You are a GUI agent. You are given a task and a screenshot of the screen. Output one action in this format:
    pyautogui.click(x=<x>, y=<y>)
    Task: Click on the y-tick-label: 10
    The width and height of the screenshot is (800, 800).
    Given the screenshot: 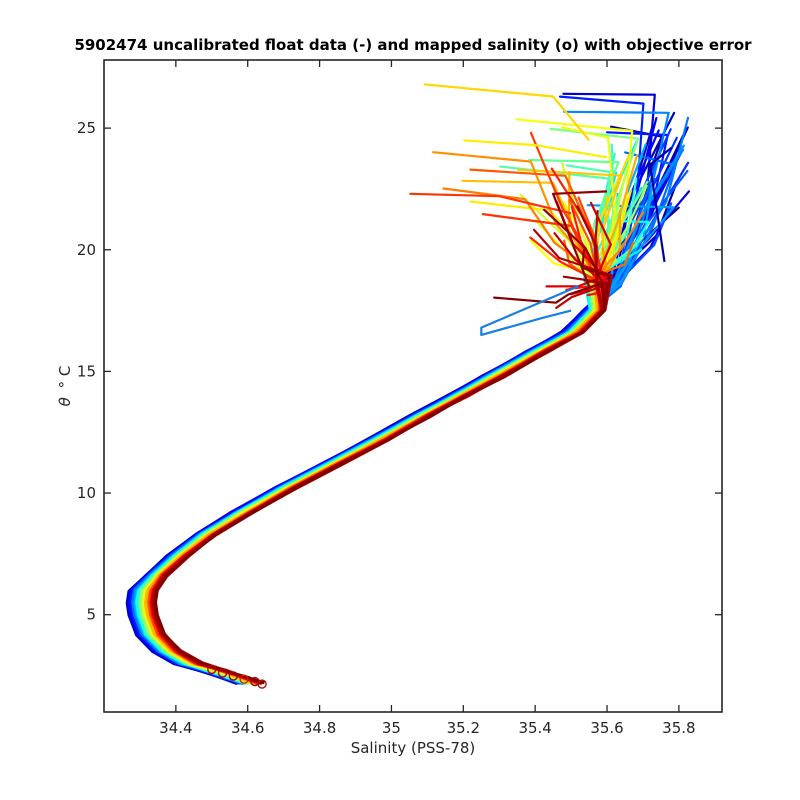 What is the action you would take?
    pyautogui.click(x=86, y=493)
    